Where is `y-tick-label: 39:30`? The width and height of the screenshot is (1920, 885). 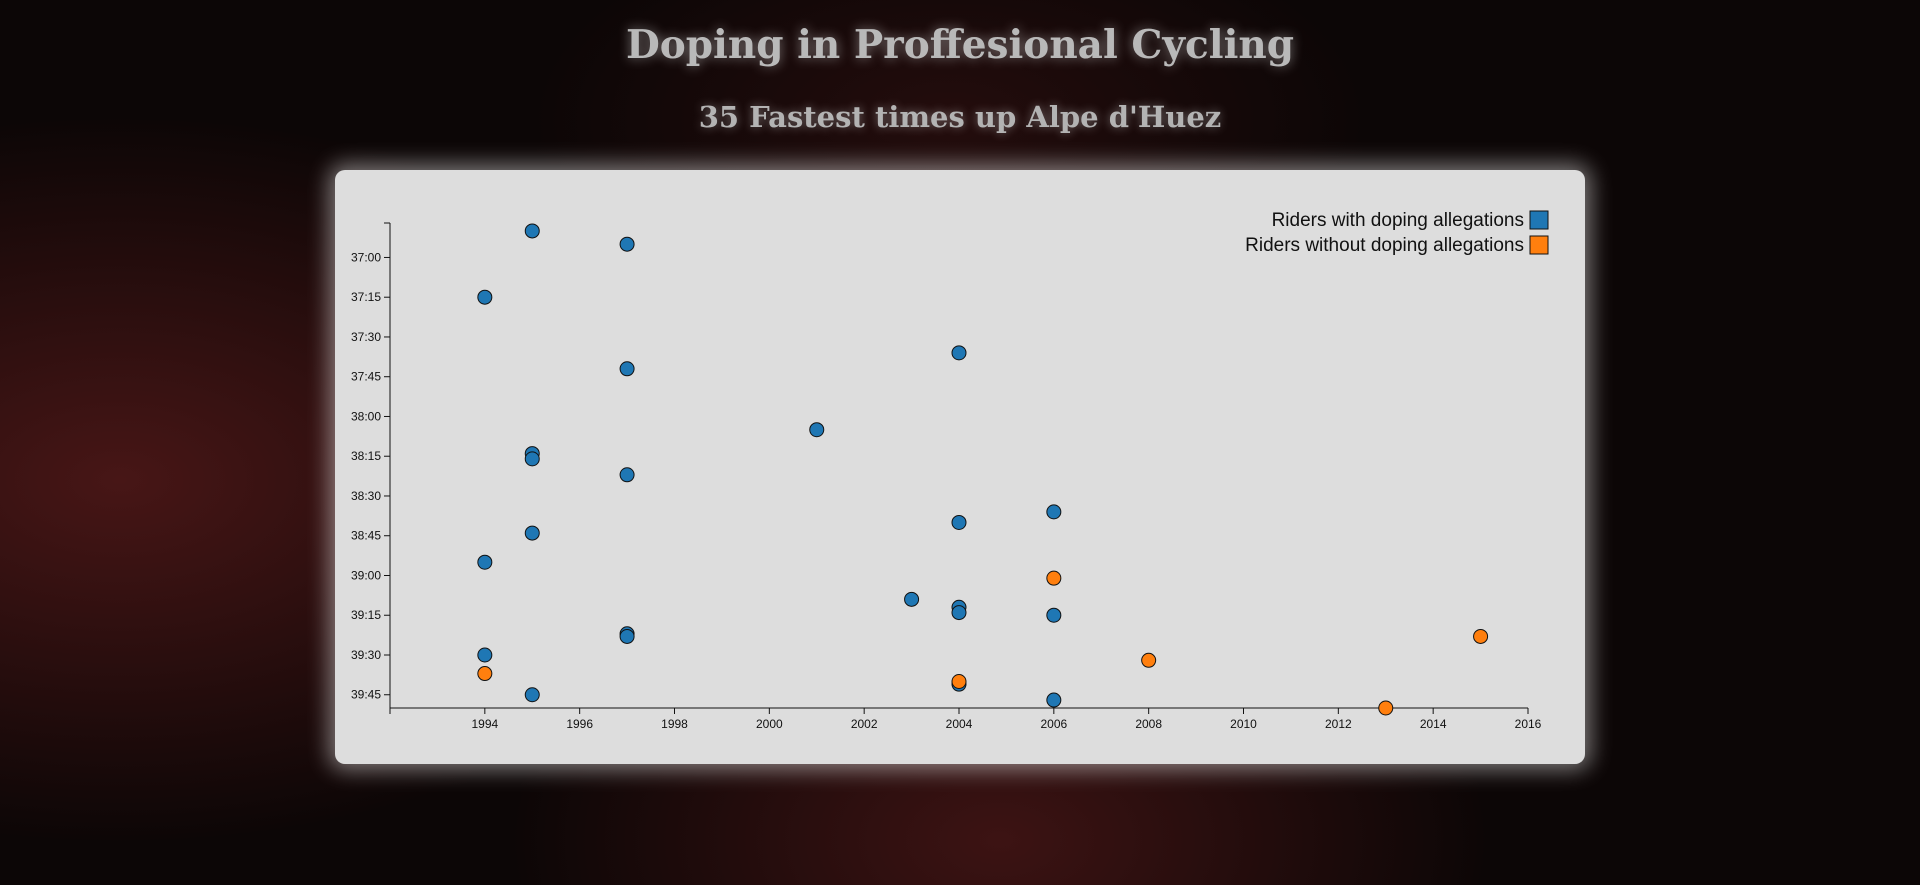
y-tick-label: 39:30 is located at coordinates (366, 655).